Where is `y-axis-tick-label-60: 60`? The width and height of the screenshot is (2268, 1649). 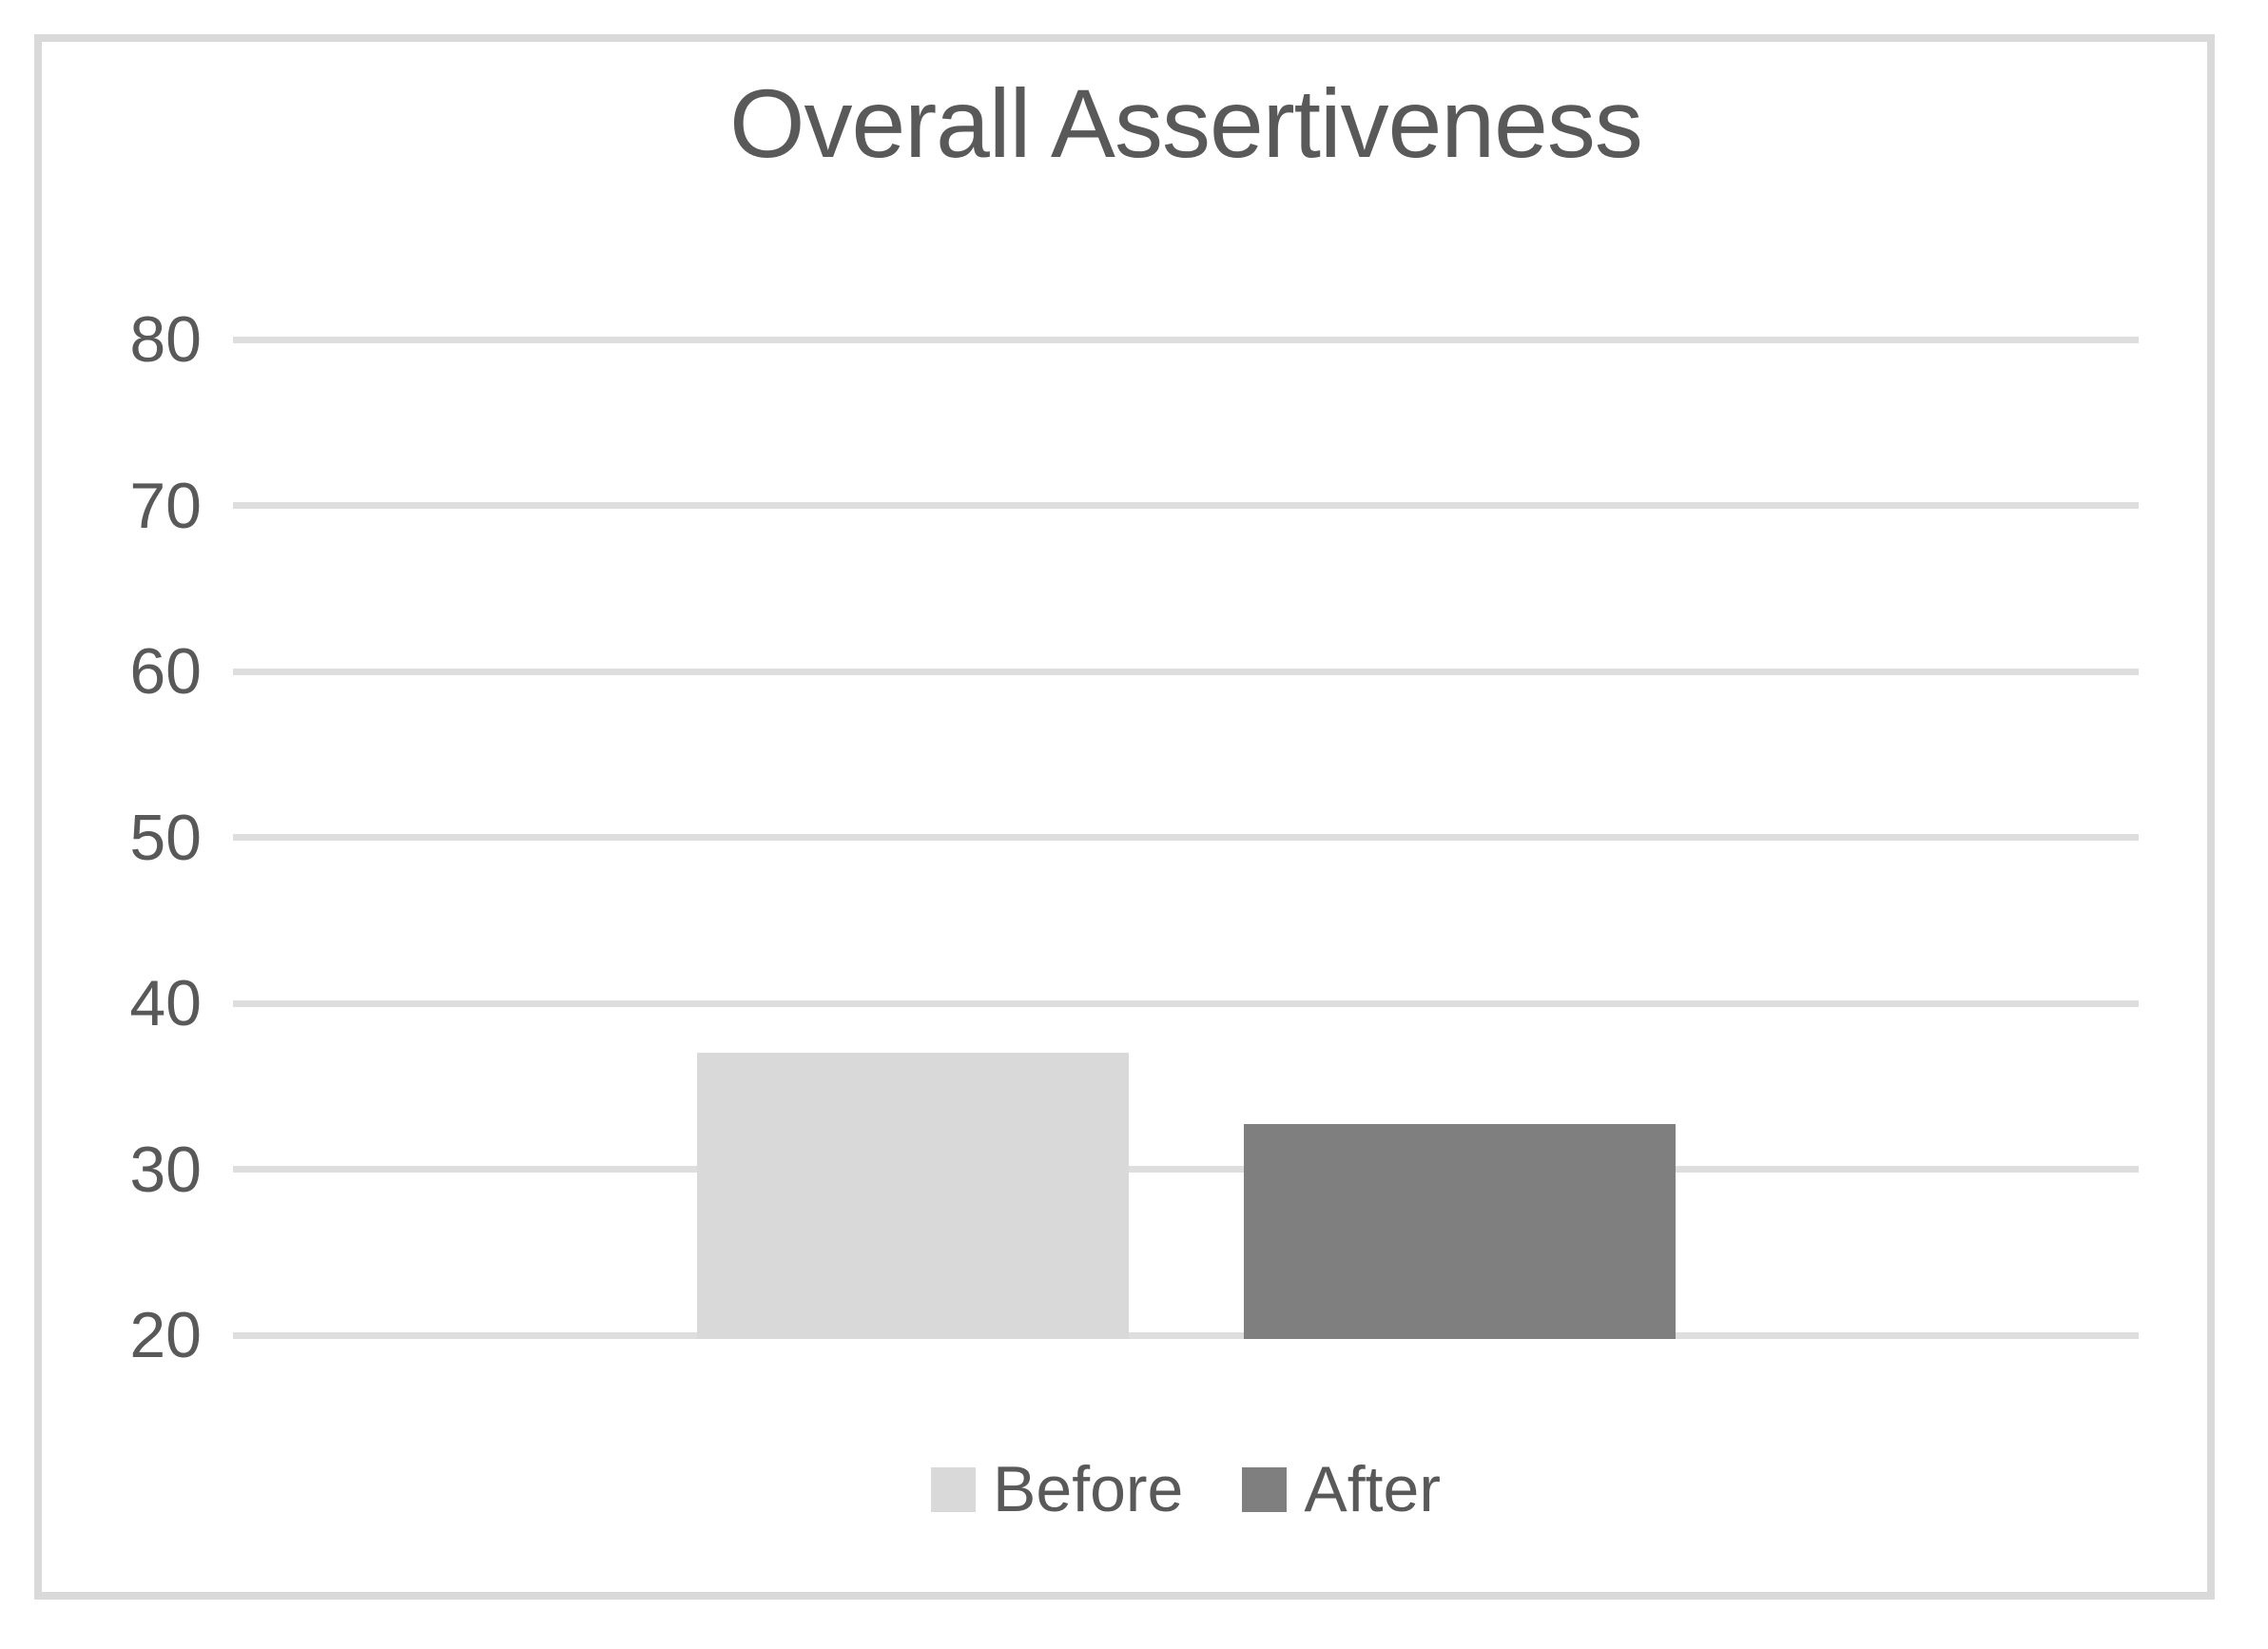 y-axis-tick-label-60: 60 is located at coordinates (166, 671).